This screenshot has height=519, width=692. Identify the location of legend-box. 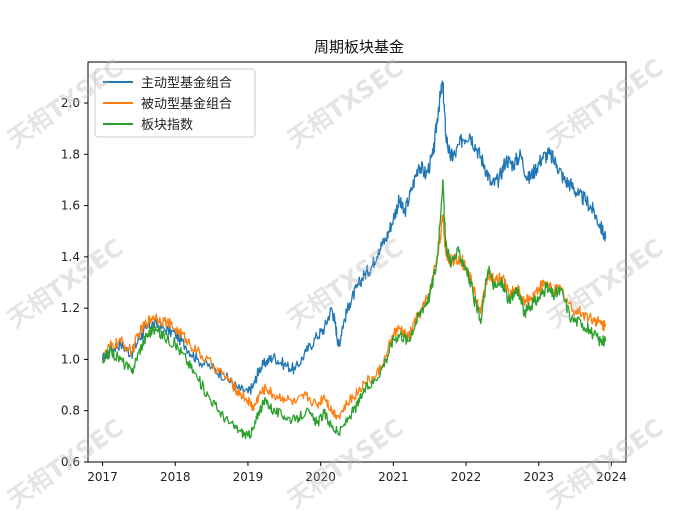
(175, 103).